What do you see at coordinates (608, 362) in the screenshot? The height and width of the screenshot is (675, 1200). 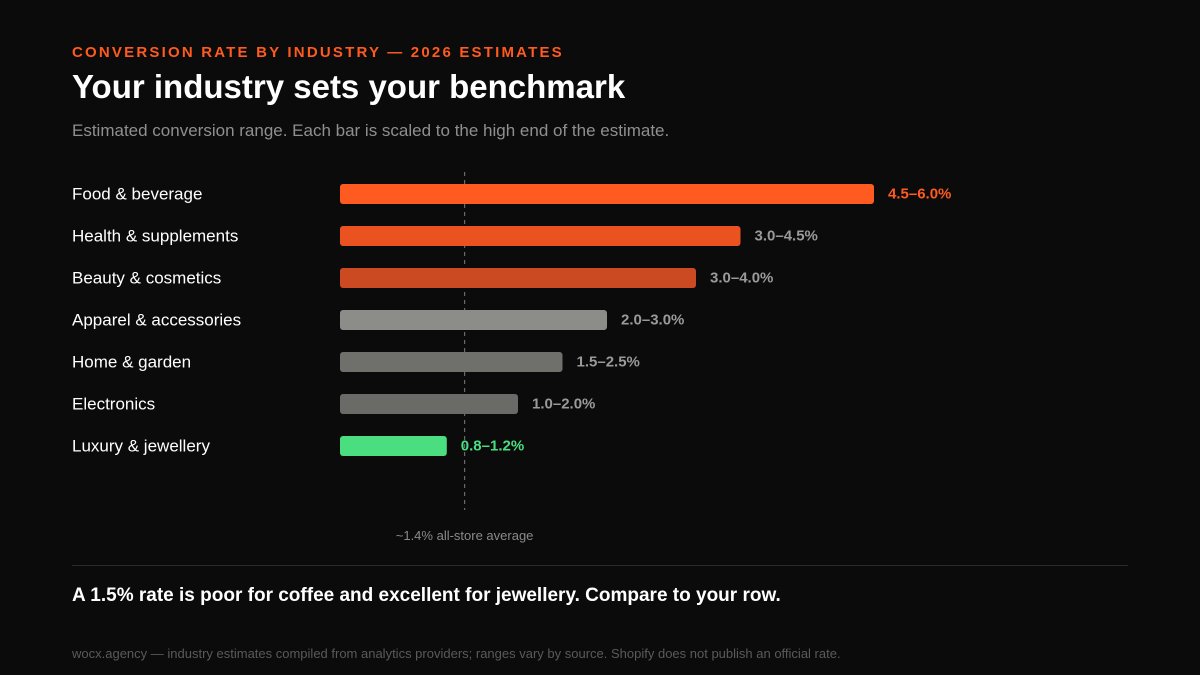 I see `bar-value-label: 1.5–2.5%` at bounding box center [608, 362].